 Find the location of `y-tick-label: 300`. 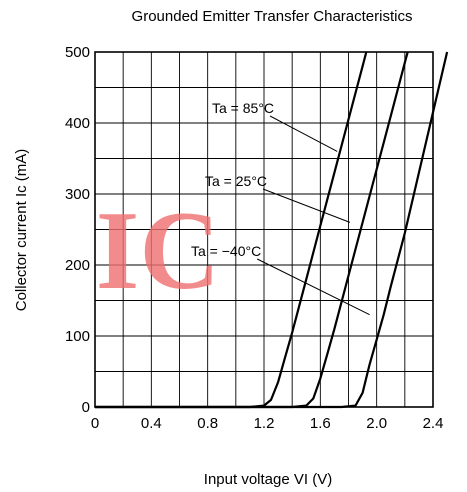

y-tick-label: 300 is located at coordinates (77, 194).